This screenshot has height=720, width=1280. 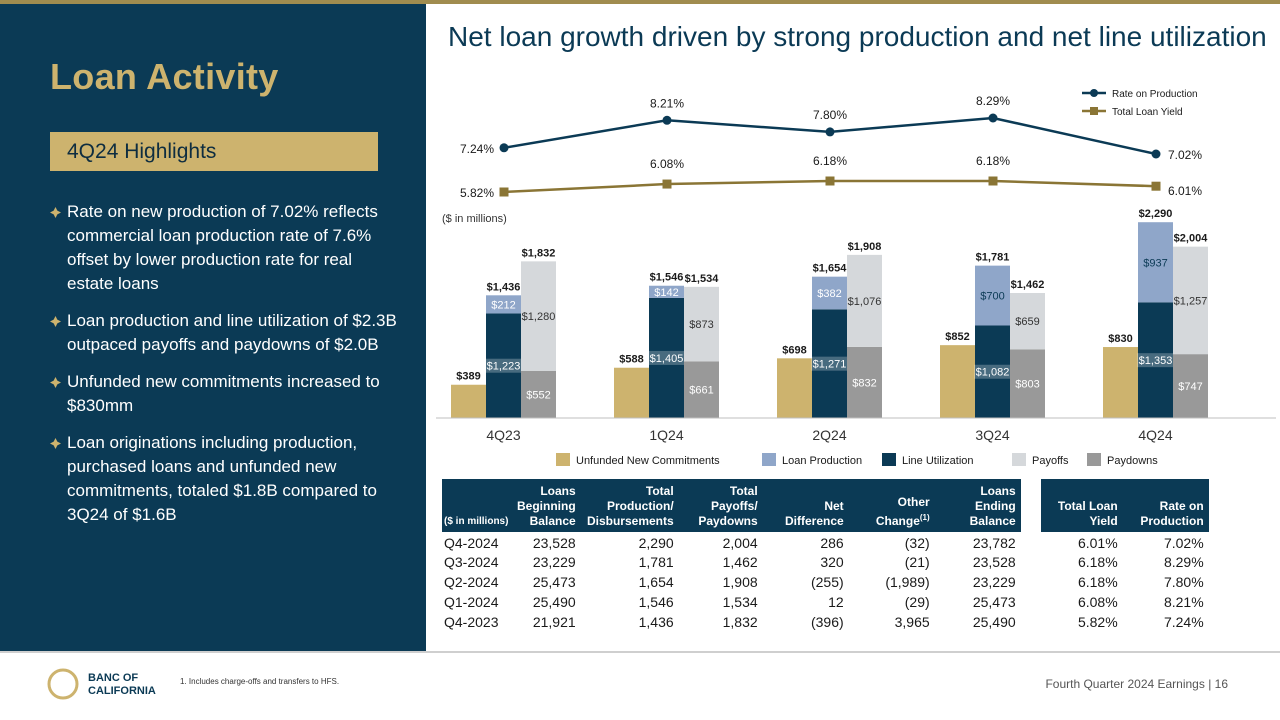 I want to click on data-label-line-utilization: $1,082, so click(x=993, y=373).